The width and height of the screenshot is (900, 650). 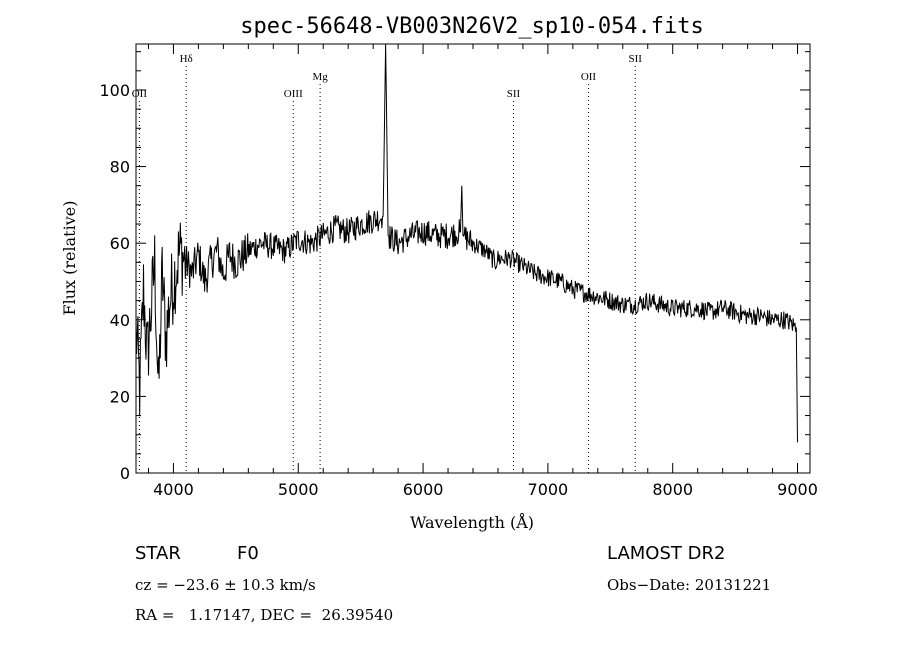 What do you see at coordinates (472, 522) in the screenshot?
I see `x-axis-label: Wavelength (Å)` at bounding box center [472, 522].